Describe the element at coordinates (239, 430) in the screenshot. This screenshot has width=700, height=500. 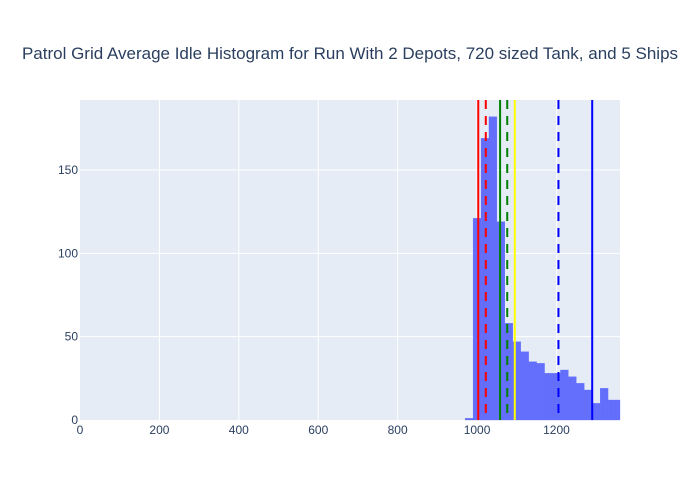
I see `x-tick-label: 400` at that location.